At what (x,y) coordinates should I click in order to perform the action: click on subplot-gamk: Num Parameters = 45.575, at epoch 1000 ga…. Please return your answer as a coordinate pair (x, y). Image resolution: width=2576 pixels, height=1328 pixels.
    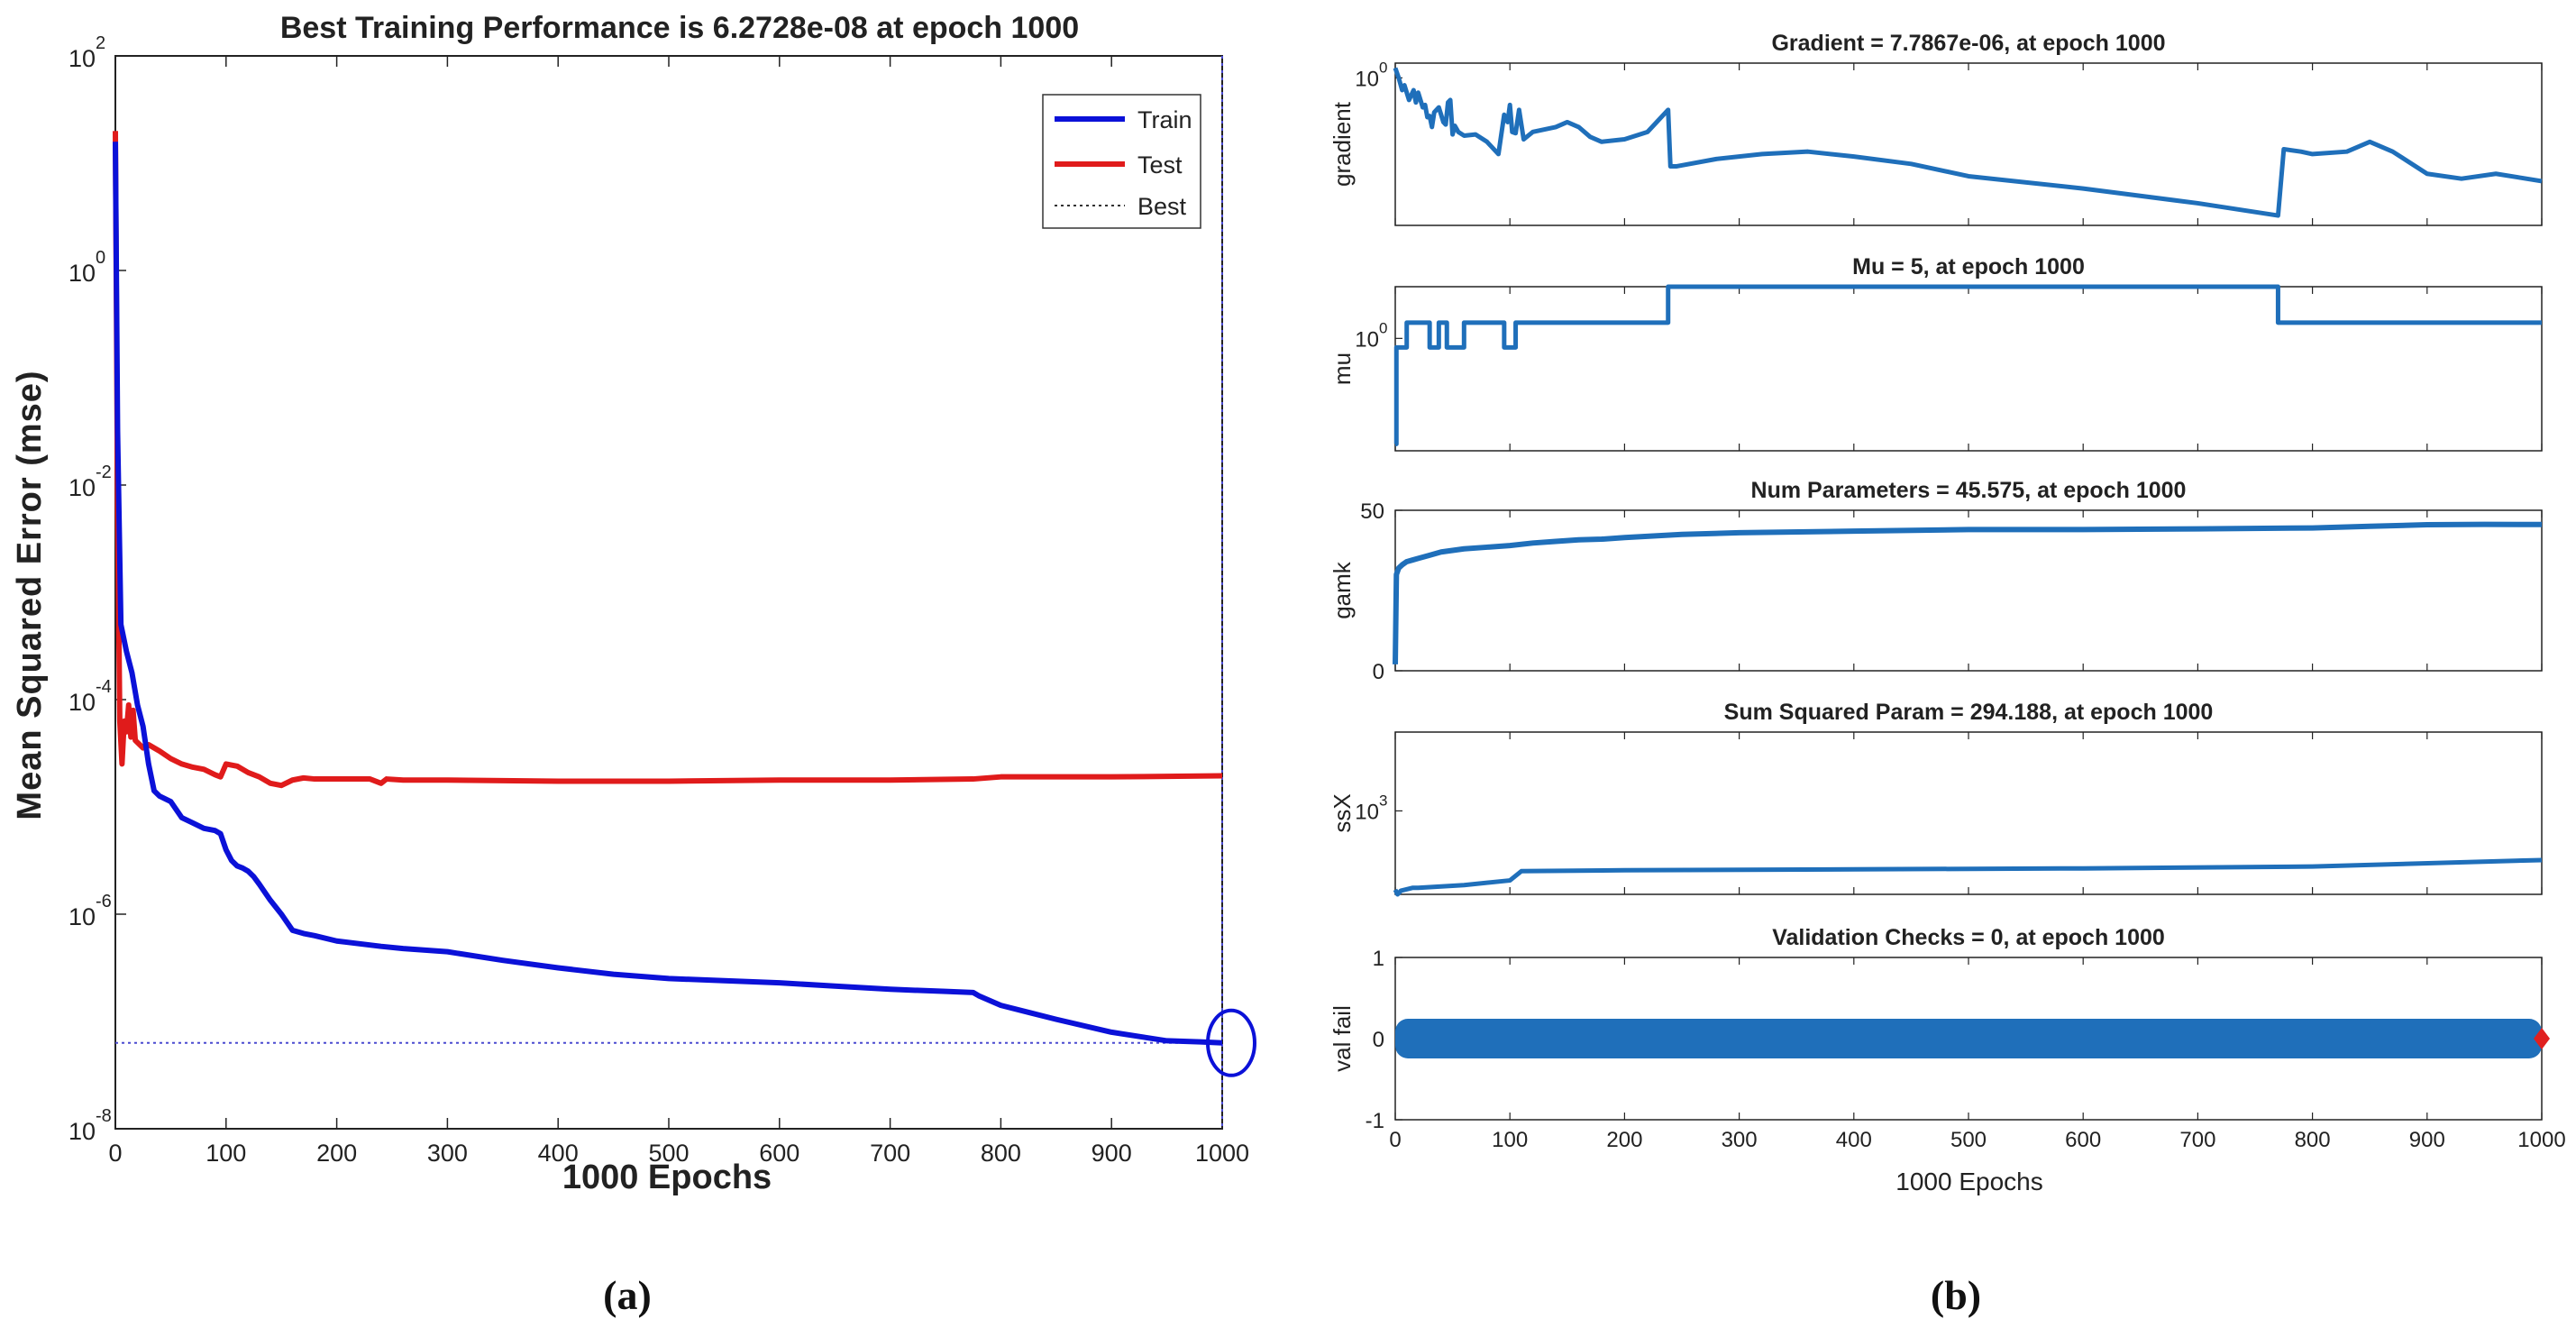
    Looking at the image, I should click on (1936, 581).